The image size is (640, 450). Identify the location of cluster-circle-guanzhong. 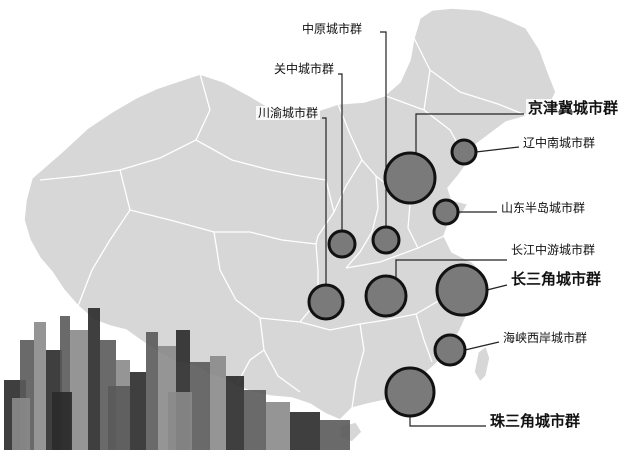
(342, 244).